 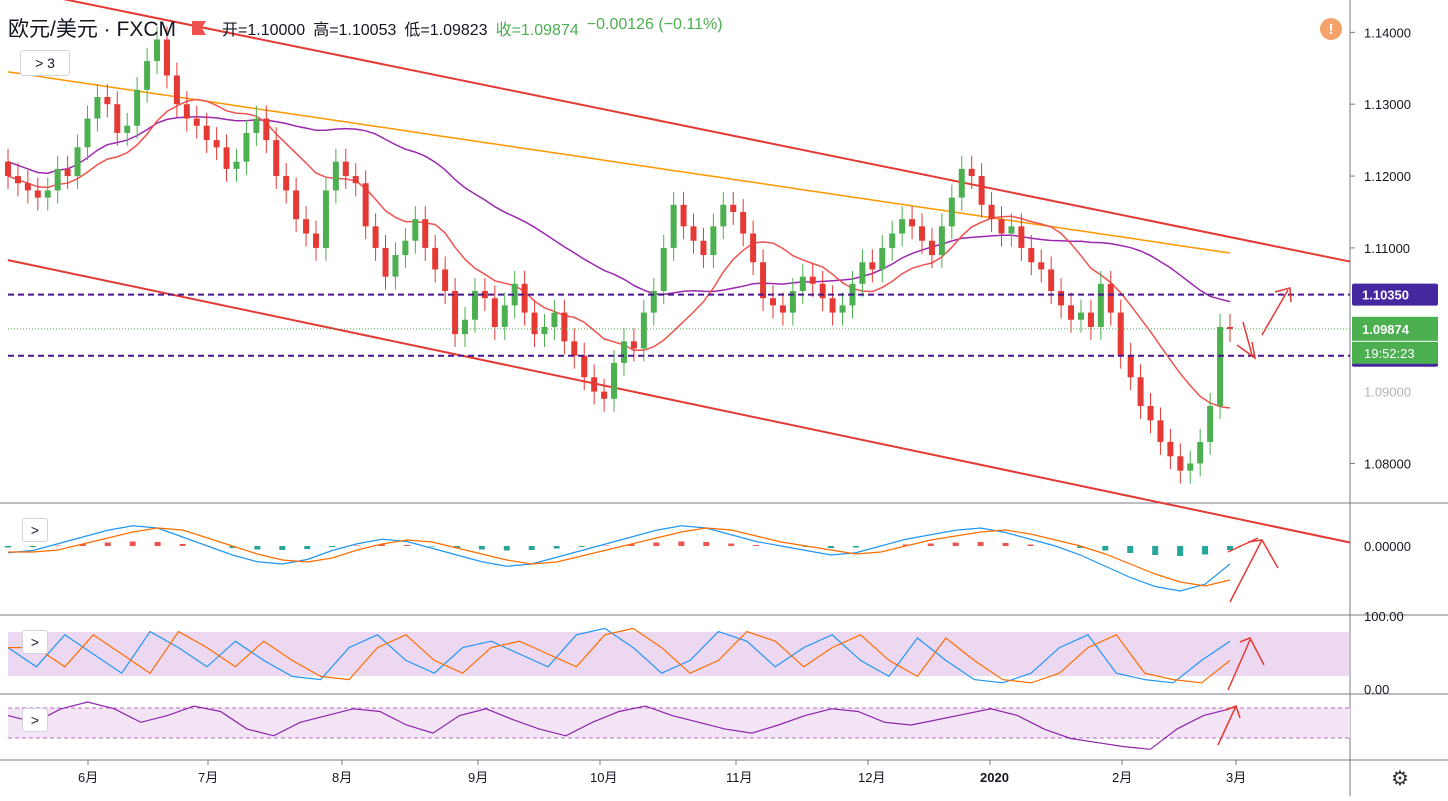 I want to click on market-flag-icon, so click(x=199, y=28).